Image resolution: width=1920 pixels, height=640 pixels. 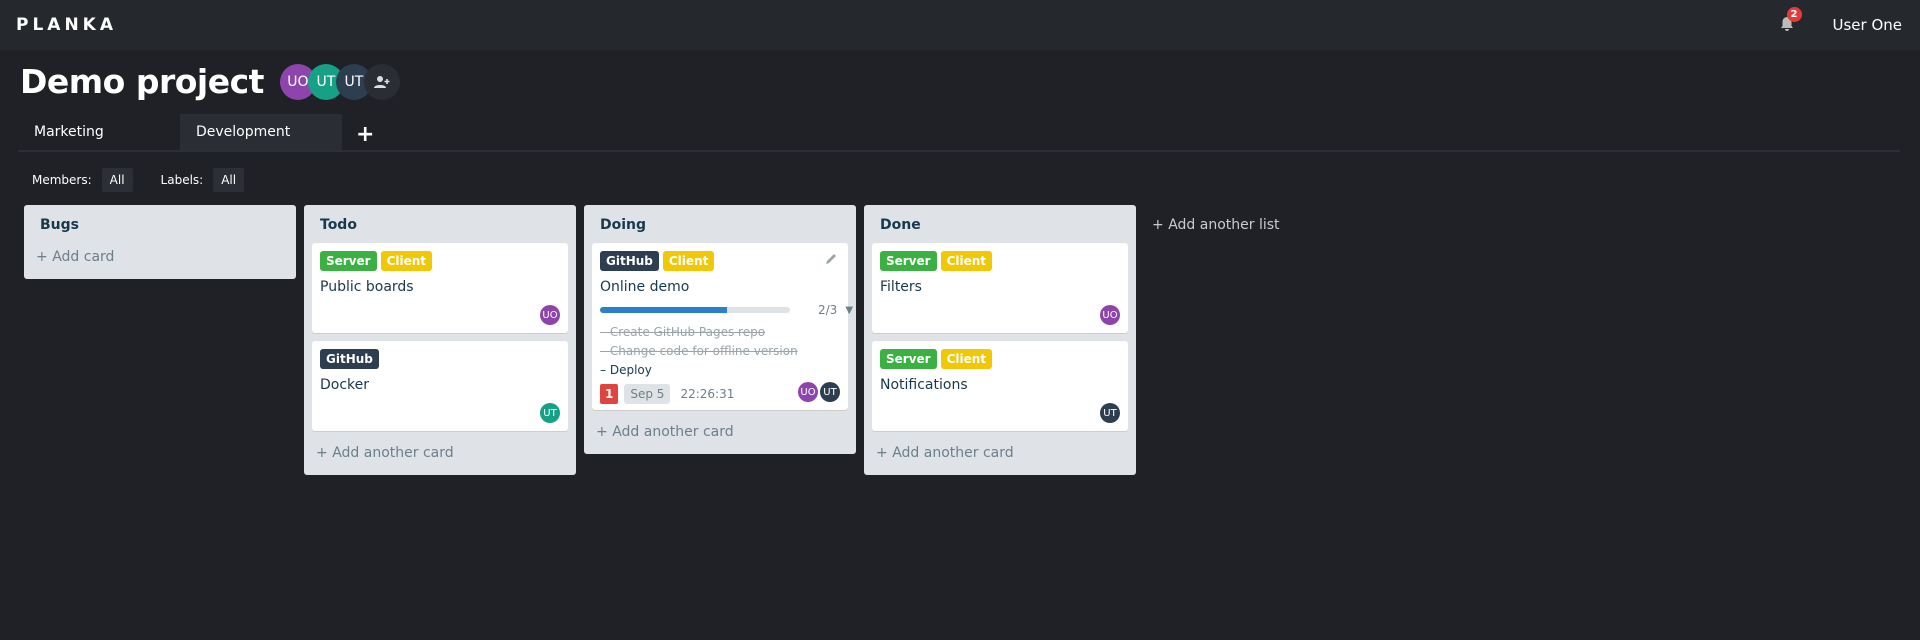 What do you see at coordinates (687, 332) in the screenshot?
I see `task-text: Create GitHub Pages repo` at bounding box center [687, 332].